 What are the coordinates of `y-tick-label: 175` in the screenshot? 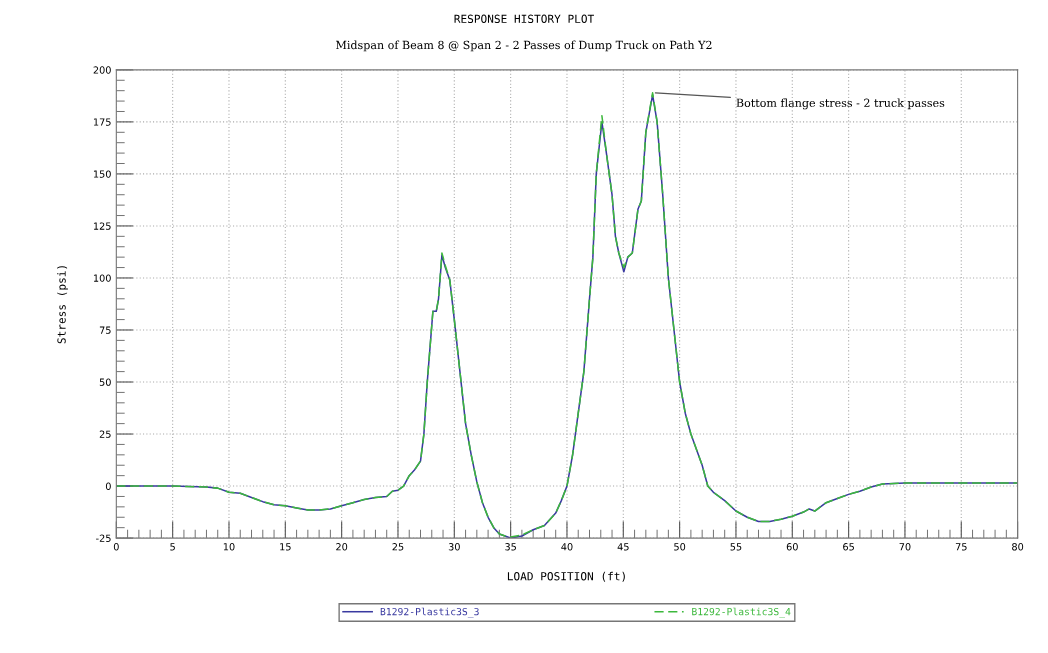 It's located at (102, 122).